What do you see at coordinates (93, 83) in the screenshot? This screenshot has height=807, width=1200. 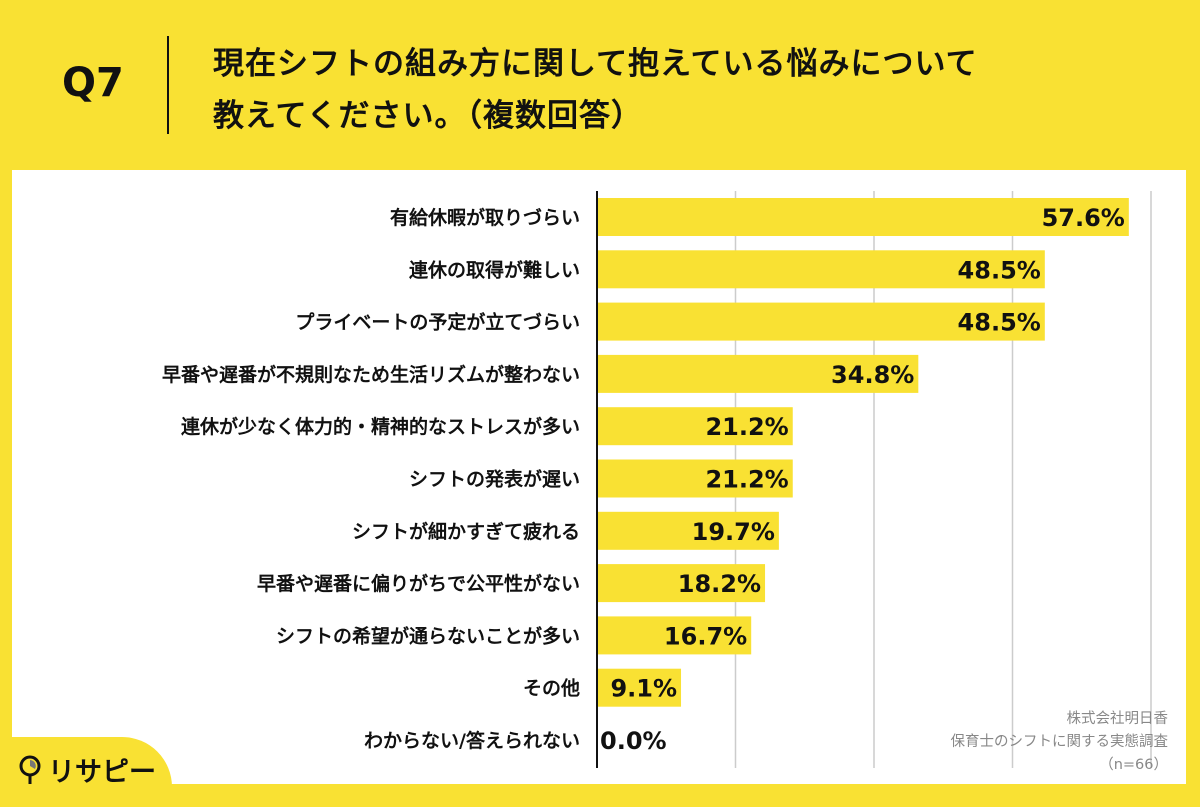 I see `question-number: Q7` at bounding box center [93, 83].